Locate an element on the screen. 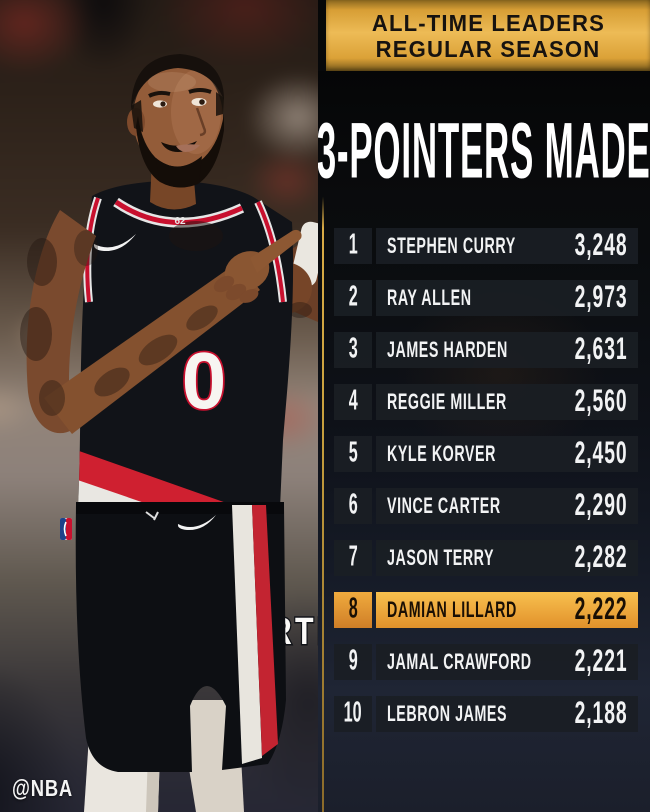 The height and width of the screenshot is (812, 650). player-value: 2,282 is located at coordinates (601, 557).